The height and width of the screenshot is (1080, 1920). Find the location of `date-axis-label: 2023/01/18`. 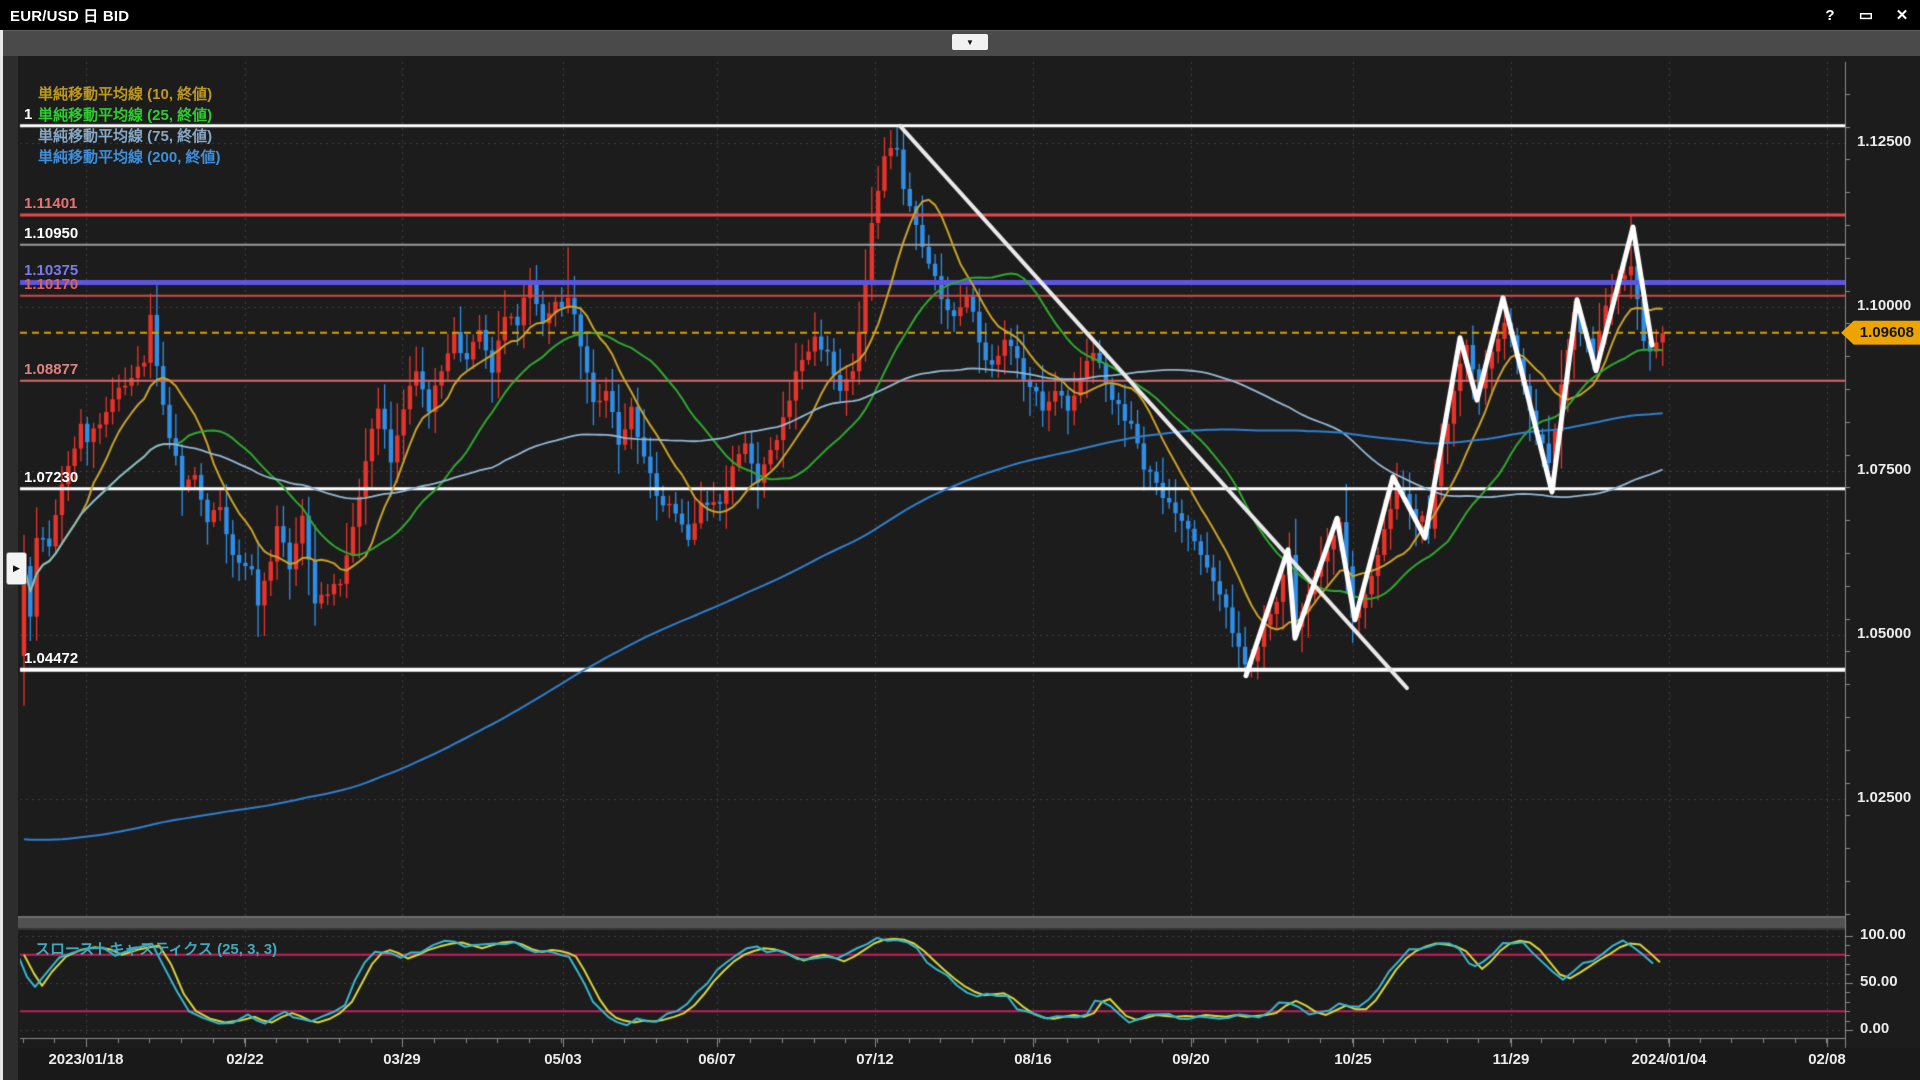

date-axis-label: 2023/01/18 is located at coordinates (86, 1059).